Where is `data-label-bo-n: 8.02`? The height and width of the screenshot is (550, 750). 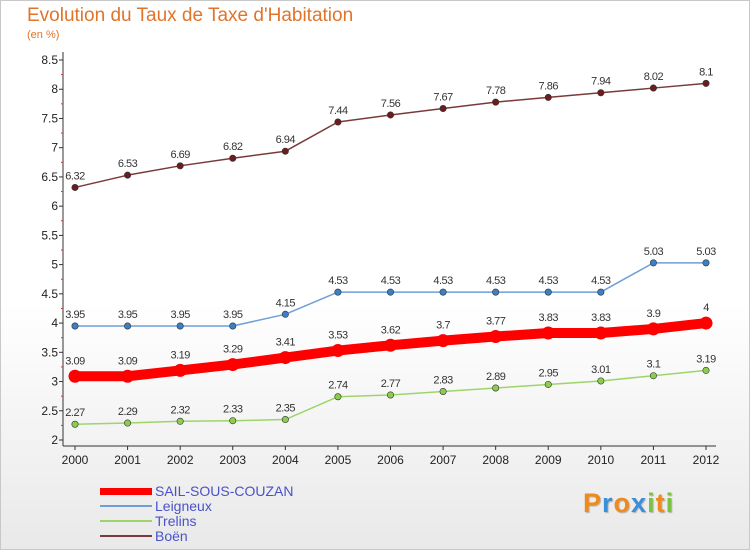
data-label-bo-n: 8.02 is located at coordinates (654, 77).